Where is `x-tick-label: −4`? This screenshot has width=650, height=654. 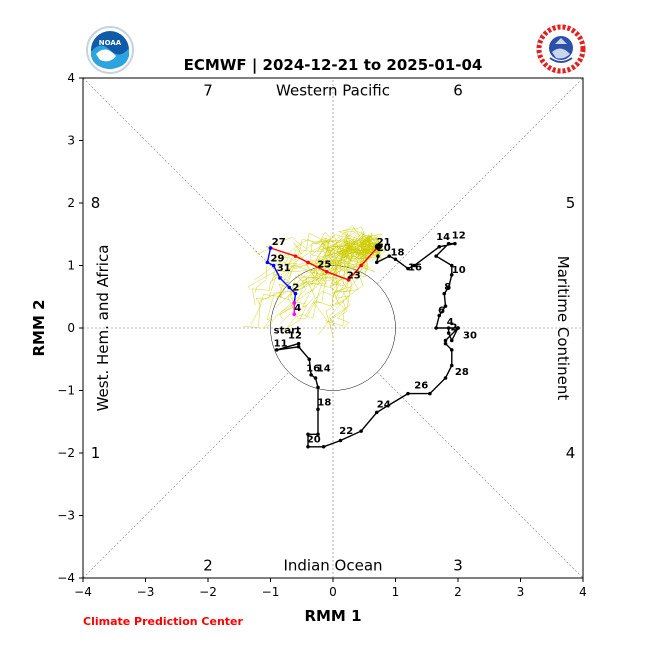 x-tick-label: −4 is located at coordinates (83, 592).